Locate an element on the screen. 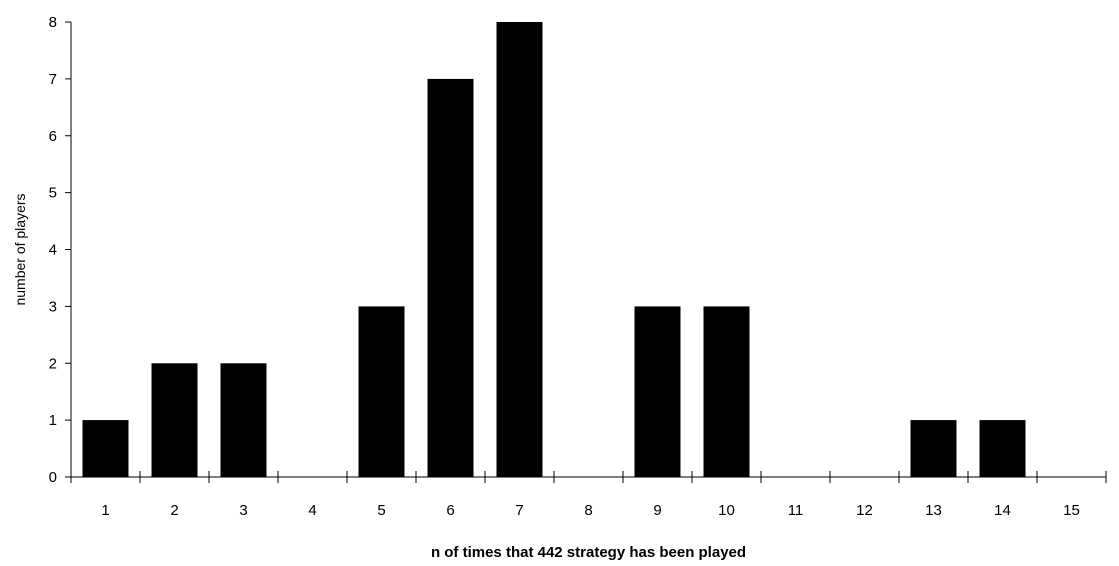 This screenshot has height=566, width=1119. x-ticks: 1 2 3 4 5 6 7 8 9 10 11 12 13 14 15 is located at coordinates (588, 495).